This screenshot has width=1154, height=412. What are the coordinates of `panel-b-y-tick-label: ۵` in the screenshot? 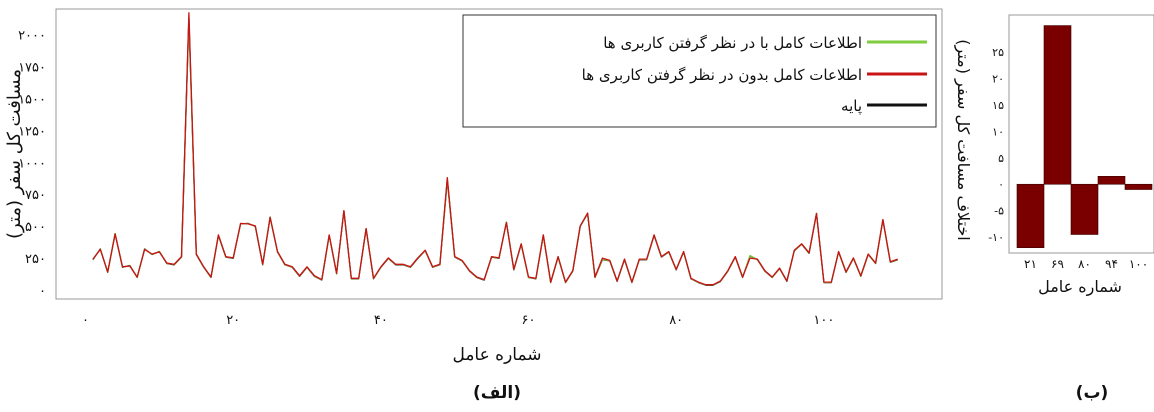 It's located at (1001, 158).